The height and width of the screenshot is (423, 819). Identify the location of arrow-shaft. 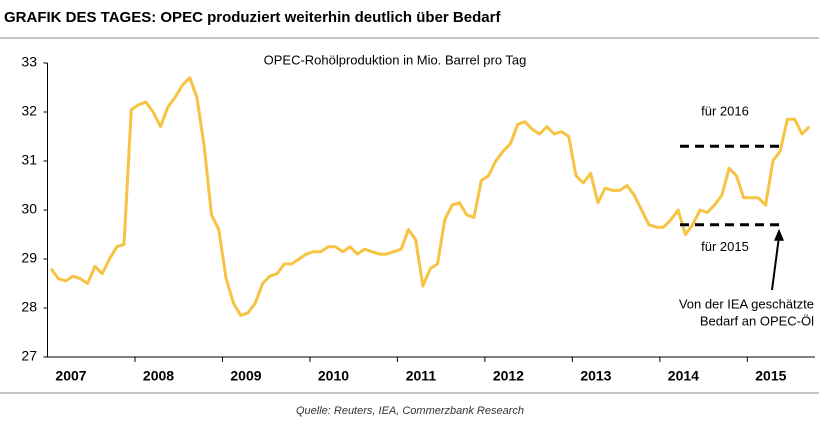
(775, 263).